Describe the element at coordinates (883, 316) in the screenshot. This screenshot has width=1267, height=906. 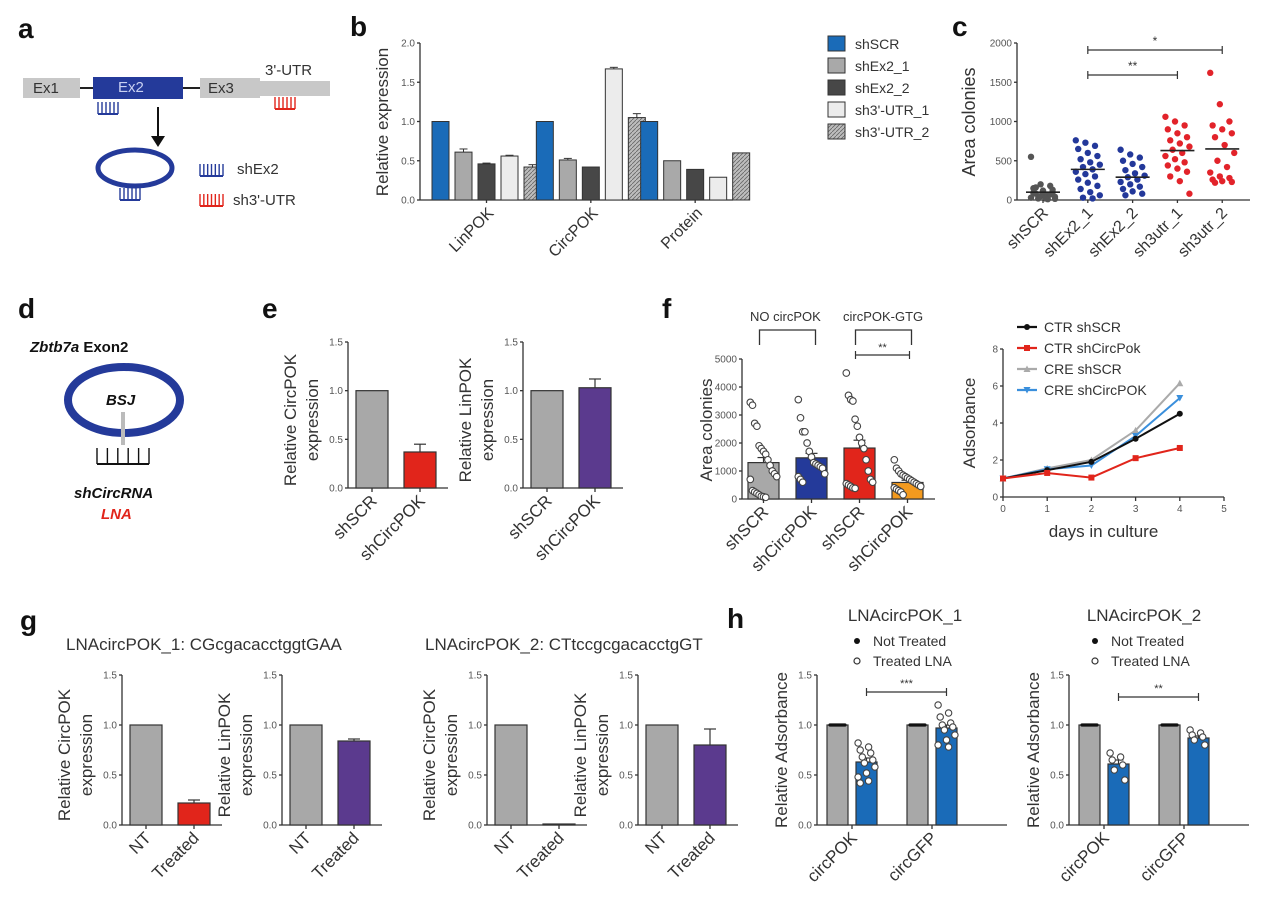
I see `group-label: circPOK-GTG` at that location.